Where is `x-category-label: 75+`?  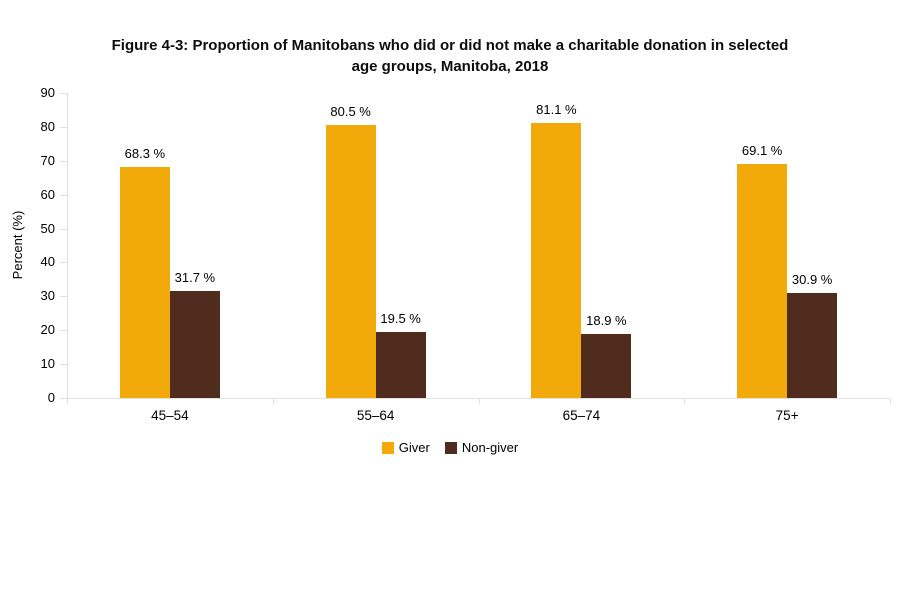
x-category-label: 75+ is located at coordinates (787, 415).